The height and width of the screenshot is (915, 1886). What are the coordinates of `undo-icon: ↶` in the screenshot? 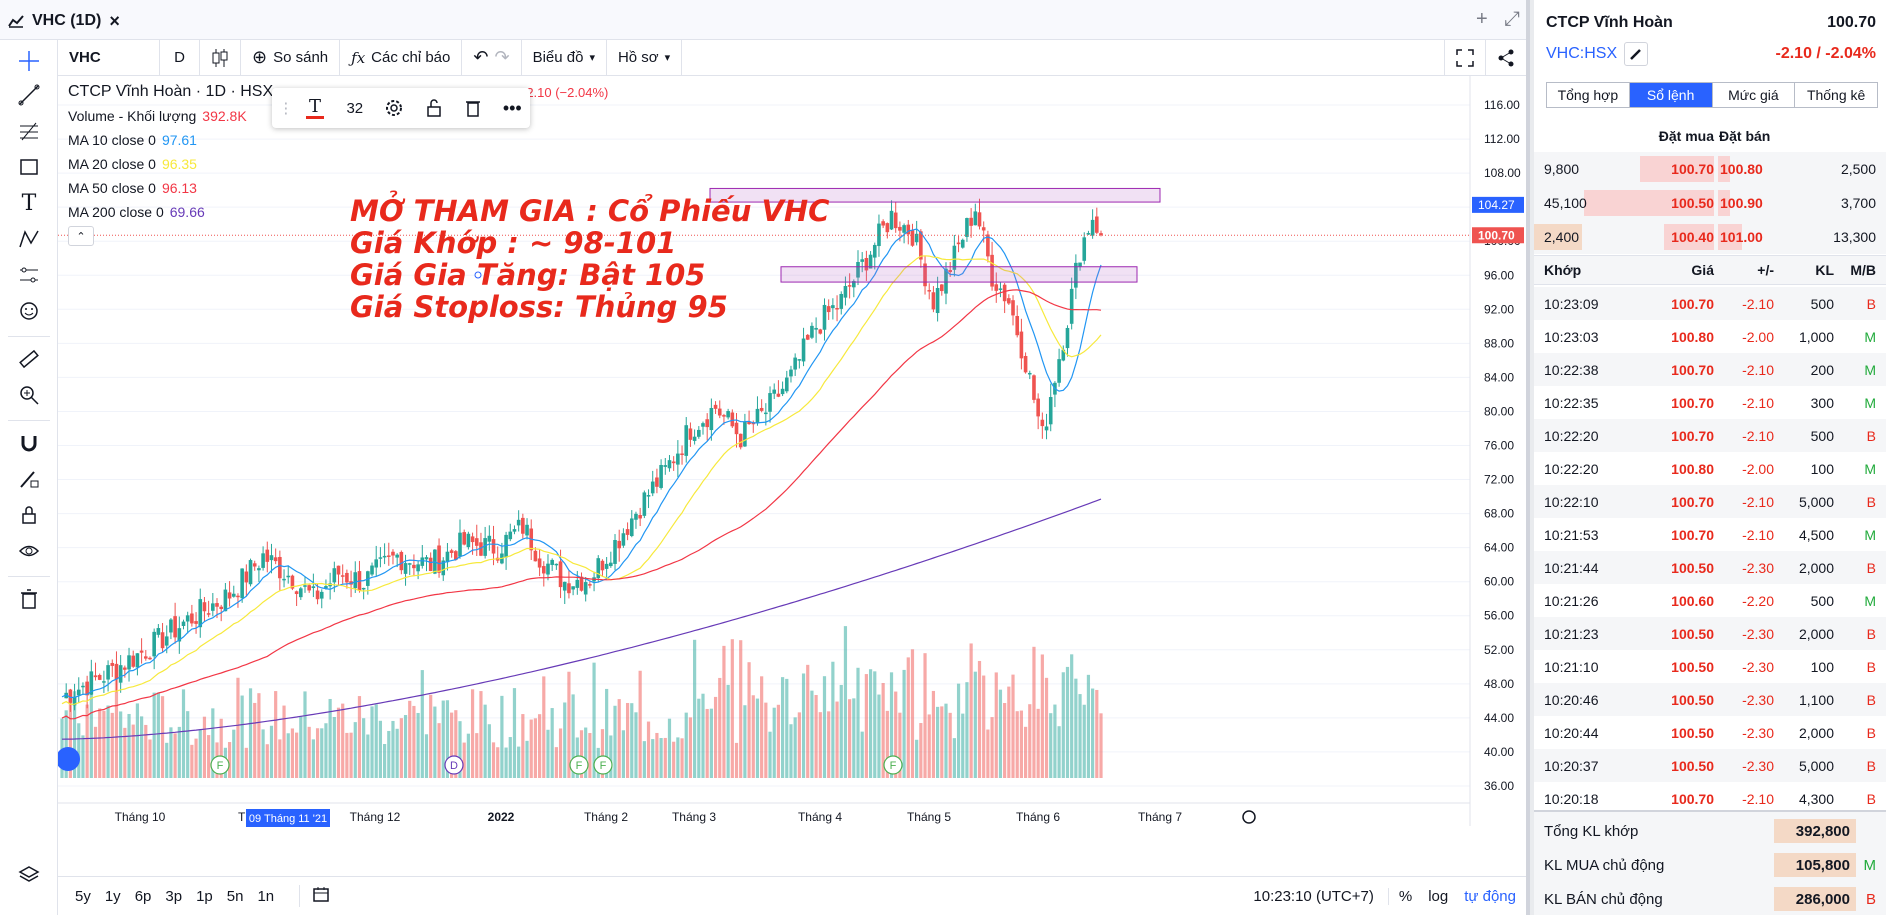 It's located at (481, 57).